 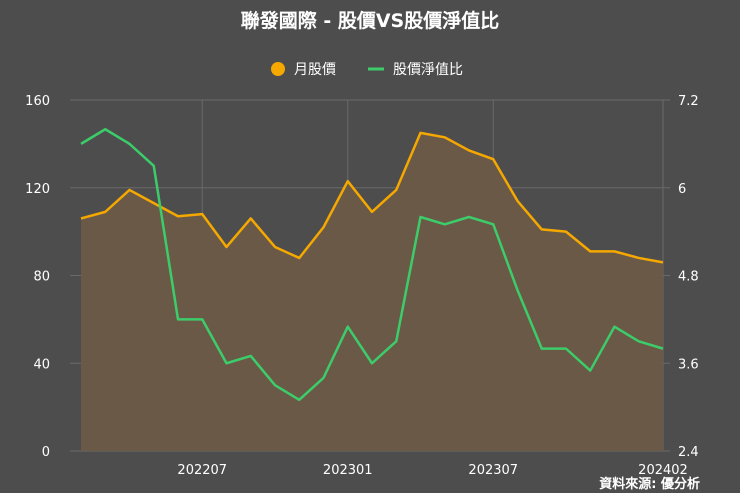 I want to click on y-right-tick-label: 3.6, so click(x=688, y=364).